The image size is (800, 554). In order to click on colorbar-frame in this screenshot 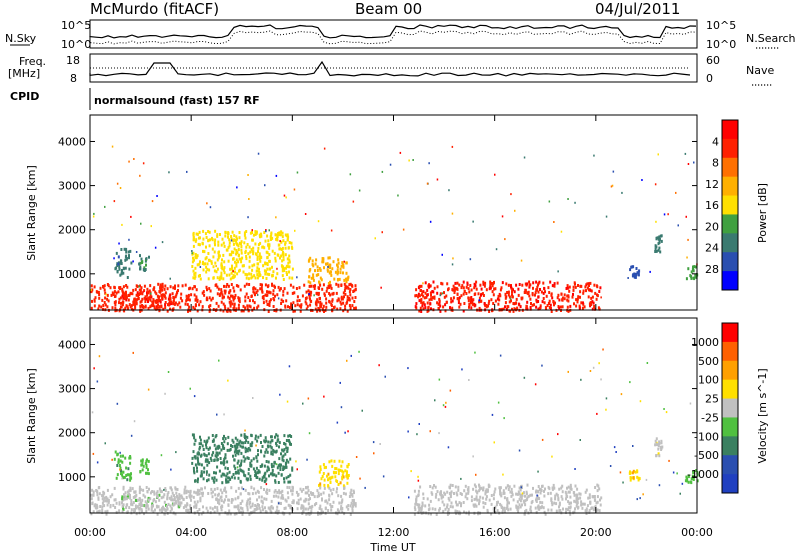, I will do `click(730, 205)`.